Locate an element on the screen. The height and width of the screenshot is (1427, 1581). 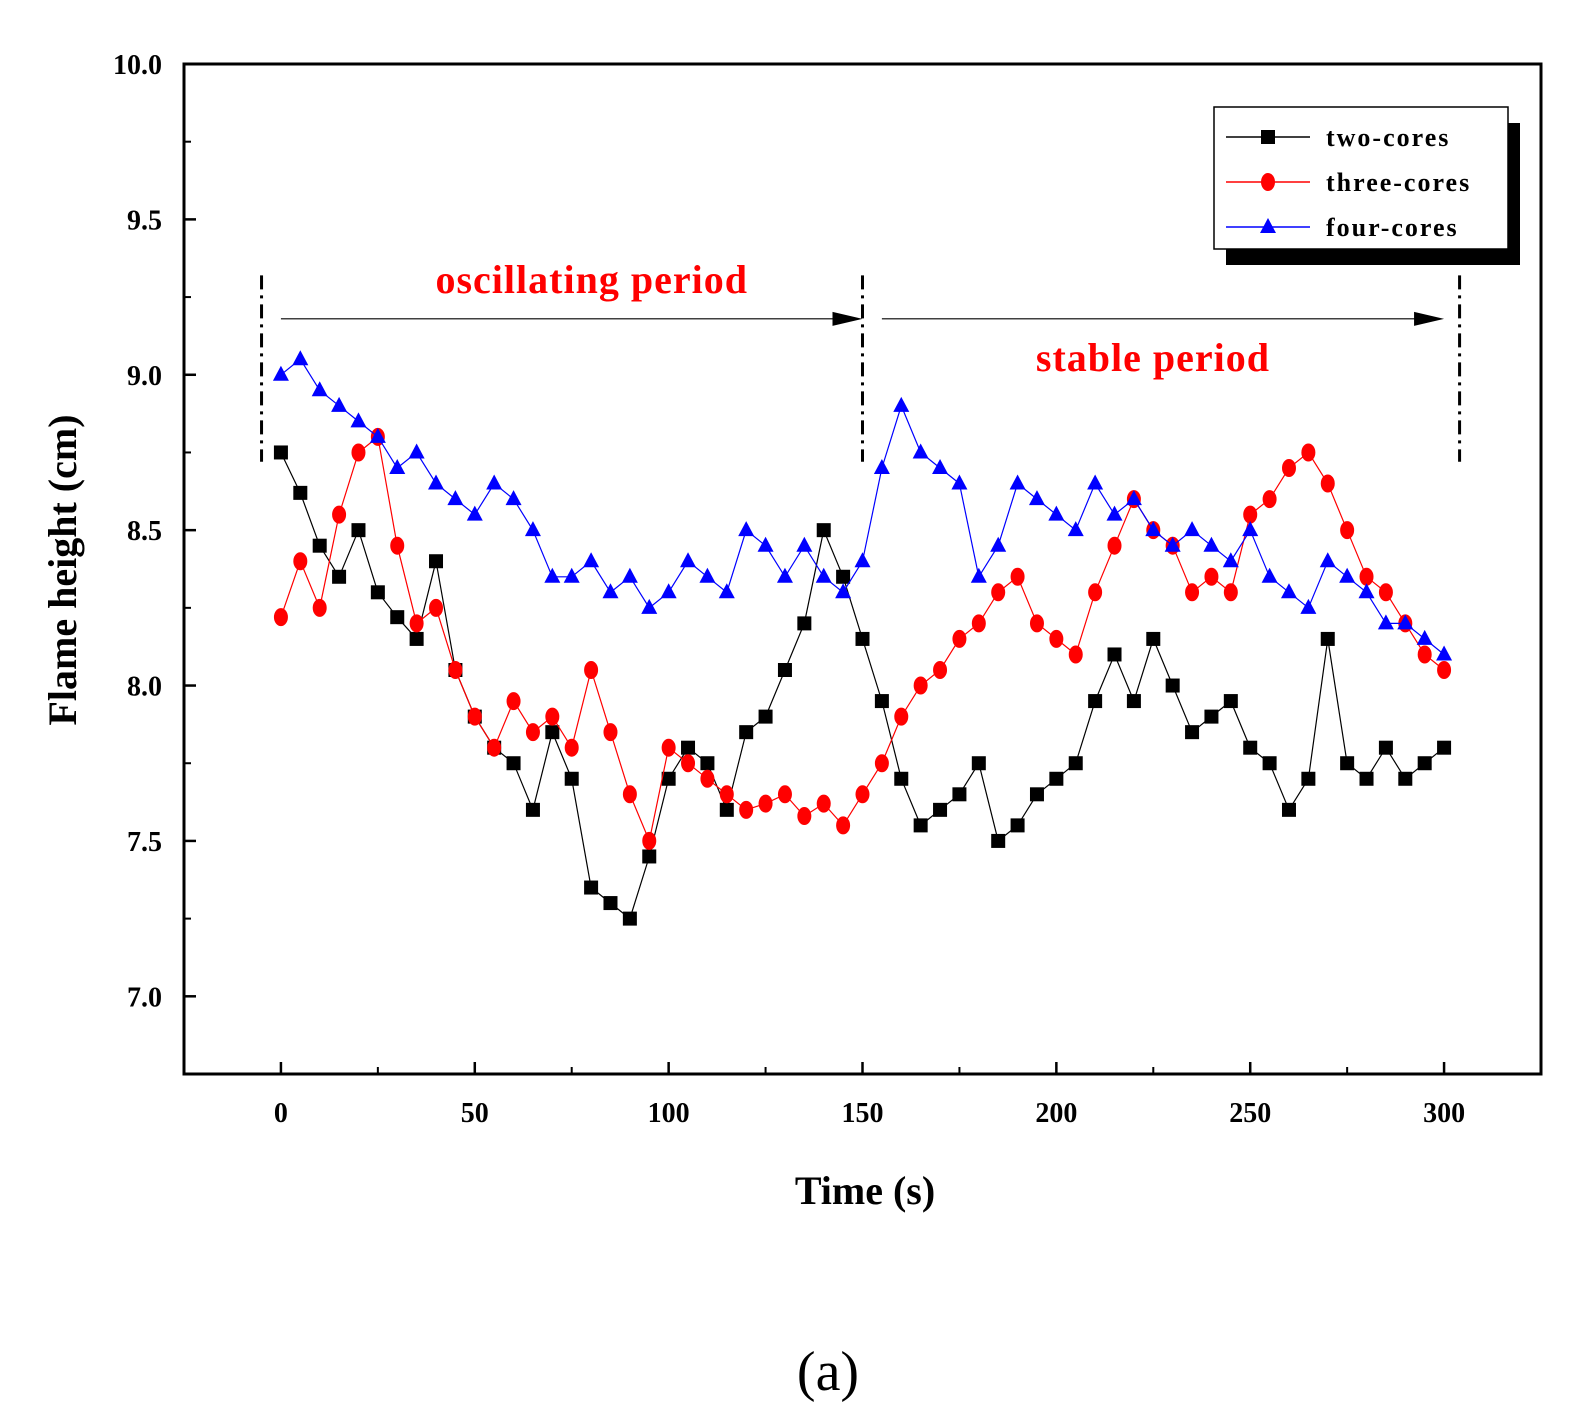
y-axis-title: Flame height (cm) is located at coordinates (62, 569).